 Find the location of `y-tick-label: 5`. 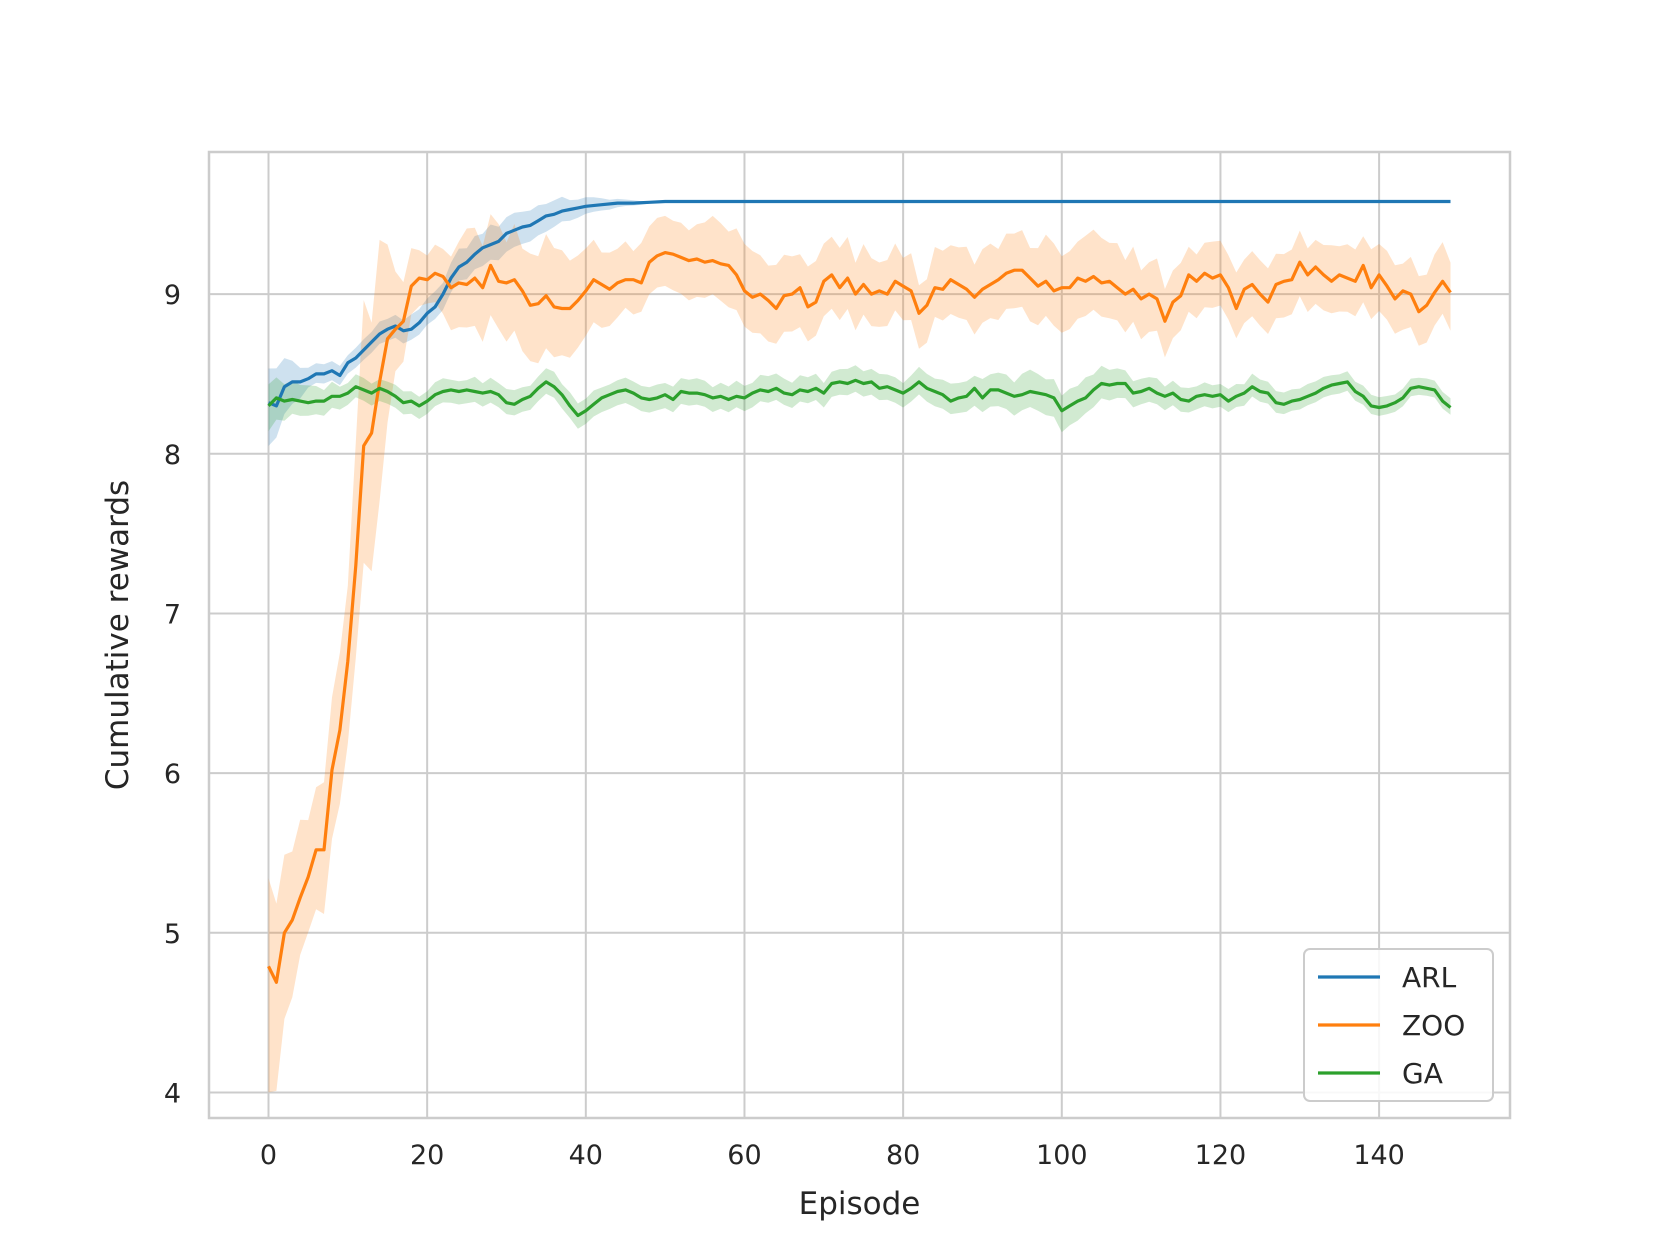

y-tick-label: 5 is located at coordinates (172, 934).